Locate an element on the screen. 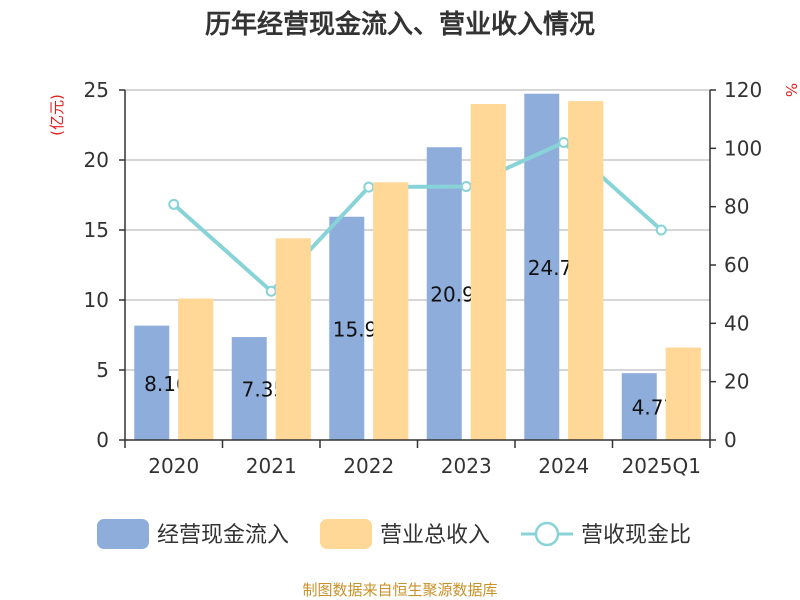 Image resolution: width=800 pixels, height=600 pixels. left-tick-label: 25 is located at coordinates (96, 90).